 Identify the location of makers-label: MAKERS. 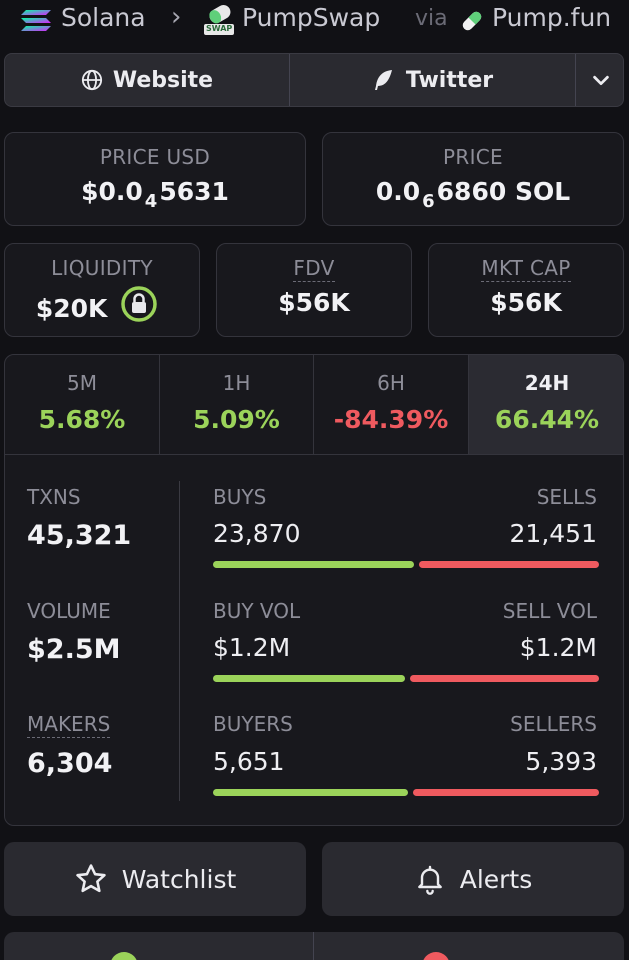
(69, 725).